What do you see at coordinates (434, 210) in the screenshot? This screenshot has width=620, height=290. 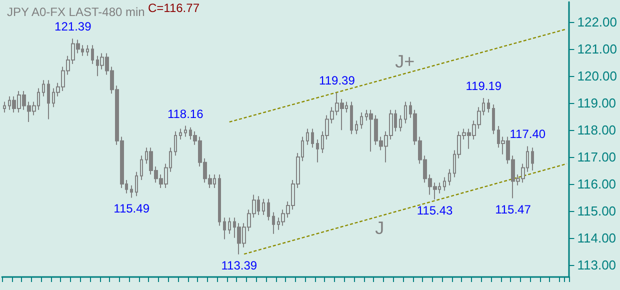 I see `annotation: 115.43` at bounding box center [434, 210].